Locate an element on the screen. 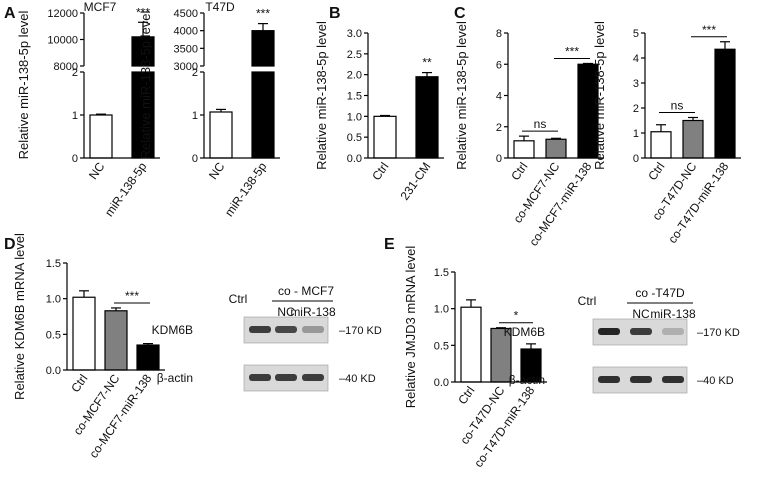 This screenshot has width=758, height=478. y-tick-label: 6 is located at coordinates (499, 65).